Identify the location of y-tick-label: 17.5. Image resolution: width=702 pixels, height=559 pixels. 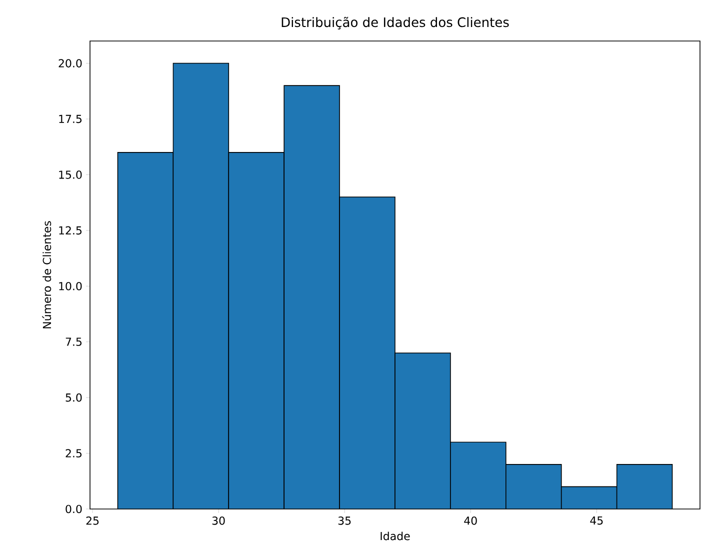
(70, 119).